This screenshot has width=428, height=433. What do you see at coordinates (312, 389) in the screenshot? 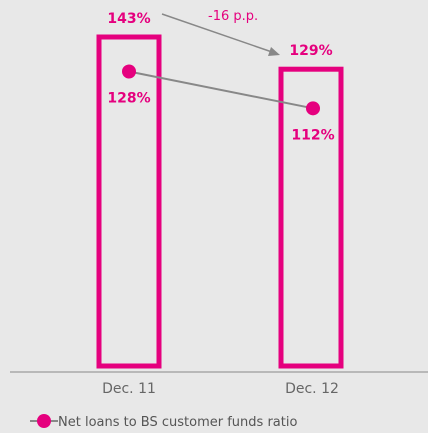
I see `category-label-dec-12: Dec. 12` at bounding box center [312, 389].